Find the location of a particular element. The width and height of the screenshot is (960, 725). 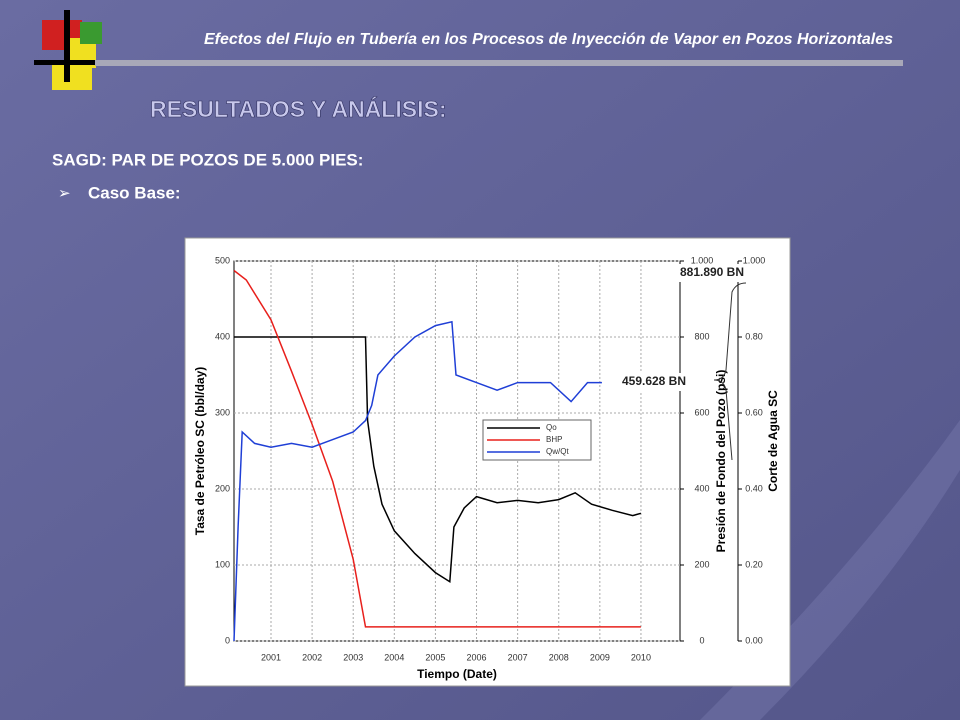

bullet: Caso Base: is located at coordinates (134, 192).